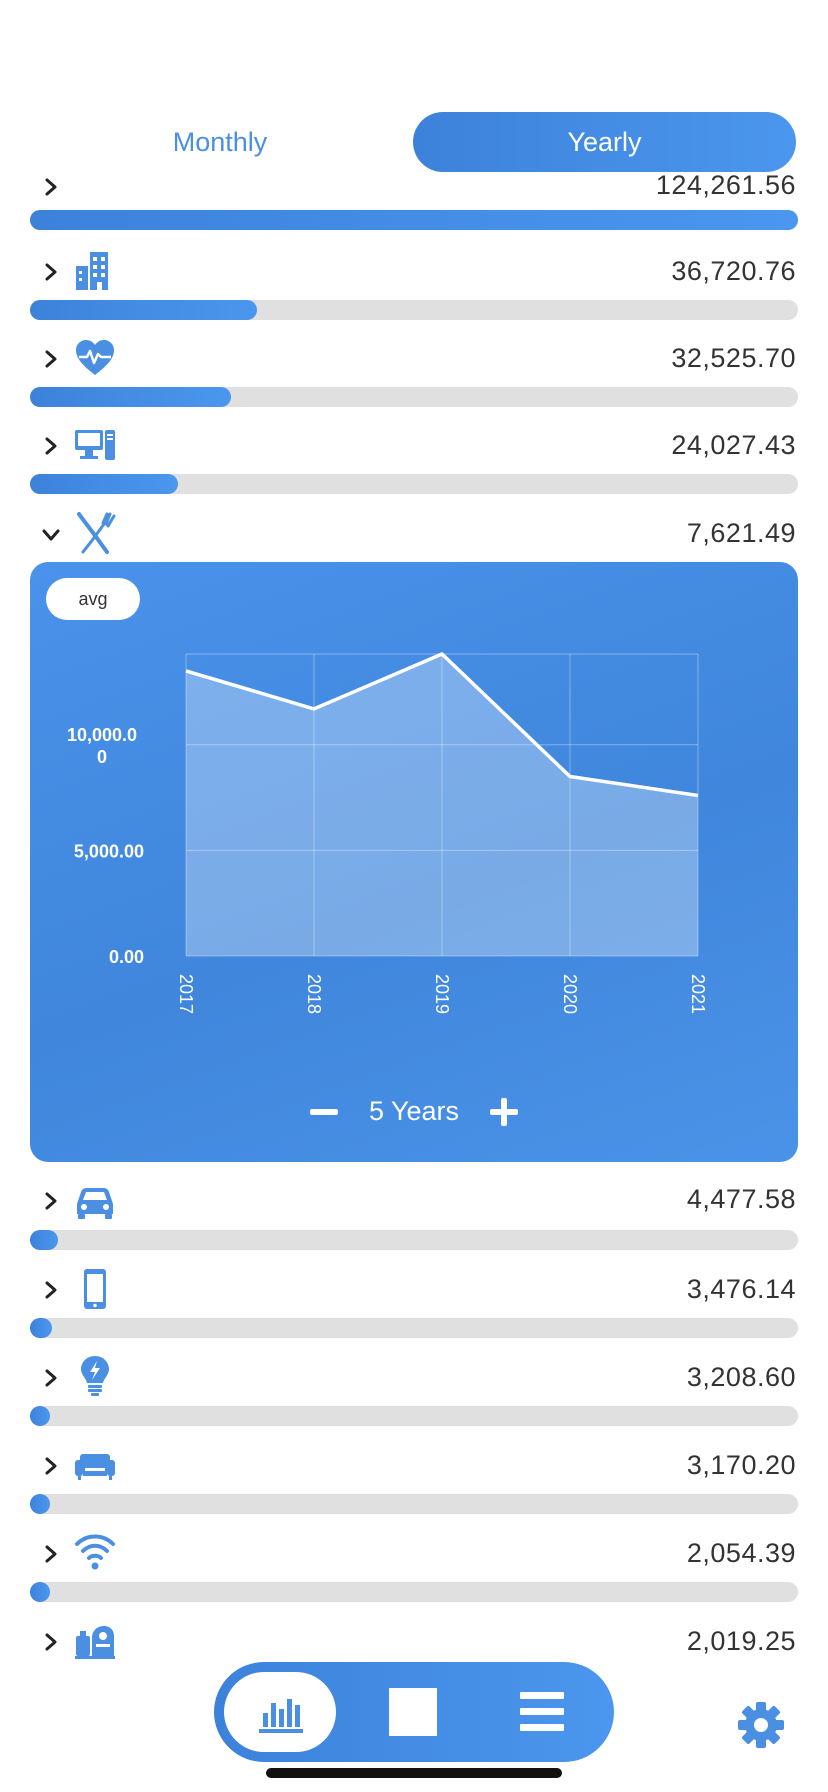 This screenshot has height=1792, width=828. What do you see at coordinates (186, 994) in the screenshot?
I see `x-tick-label: 2017` at bounding box center [186, 994].